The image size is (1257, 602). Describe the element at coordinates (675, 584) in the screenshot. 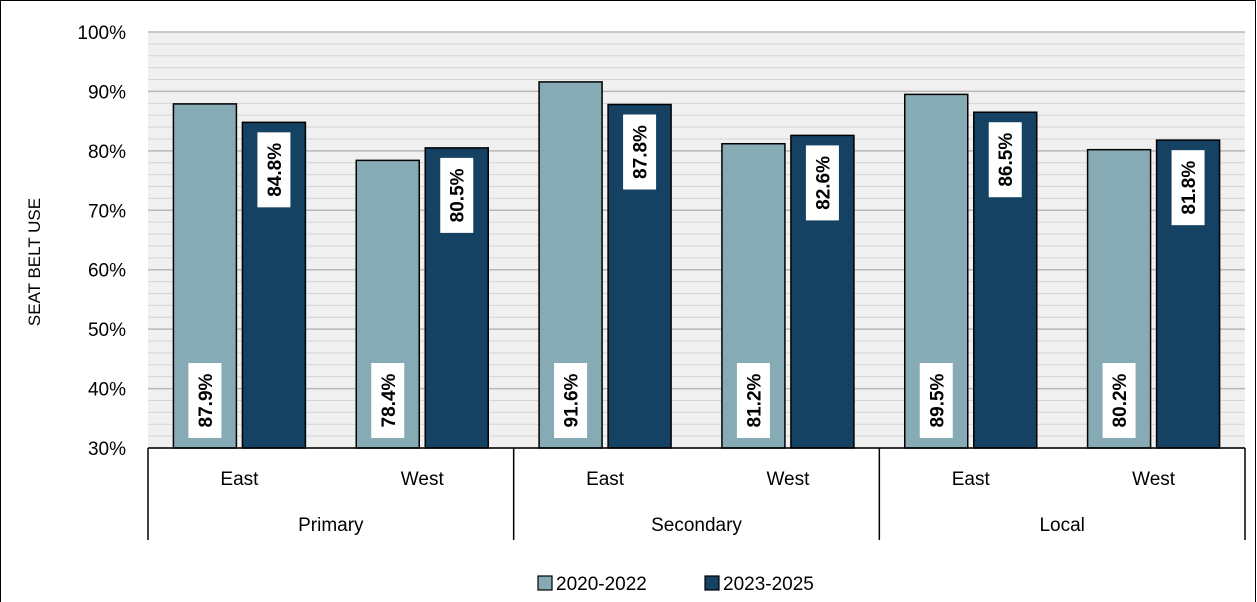

I see `legend: 2020-2022 2023-2025` at that location.